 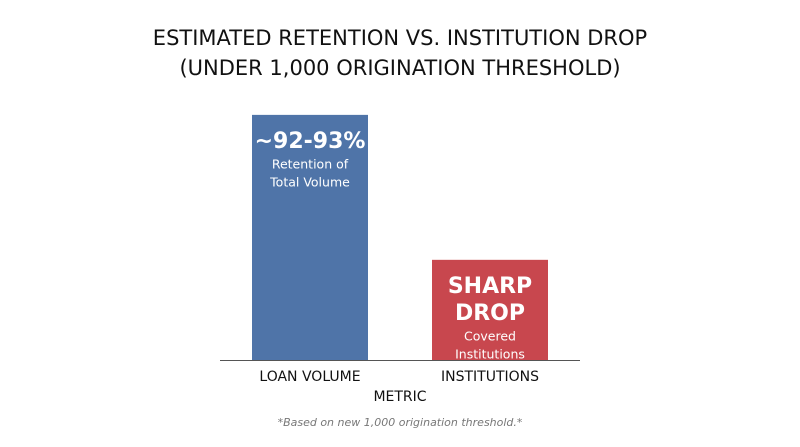 What do you see at coordinates (310, 141) in the screenshot?
I see `bar-headline: ~92-93%` at bounding box center [310, 141].